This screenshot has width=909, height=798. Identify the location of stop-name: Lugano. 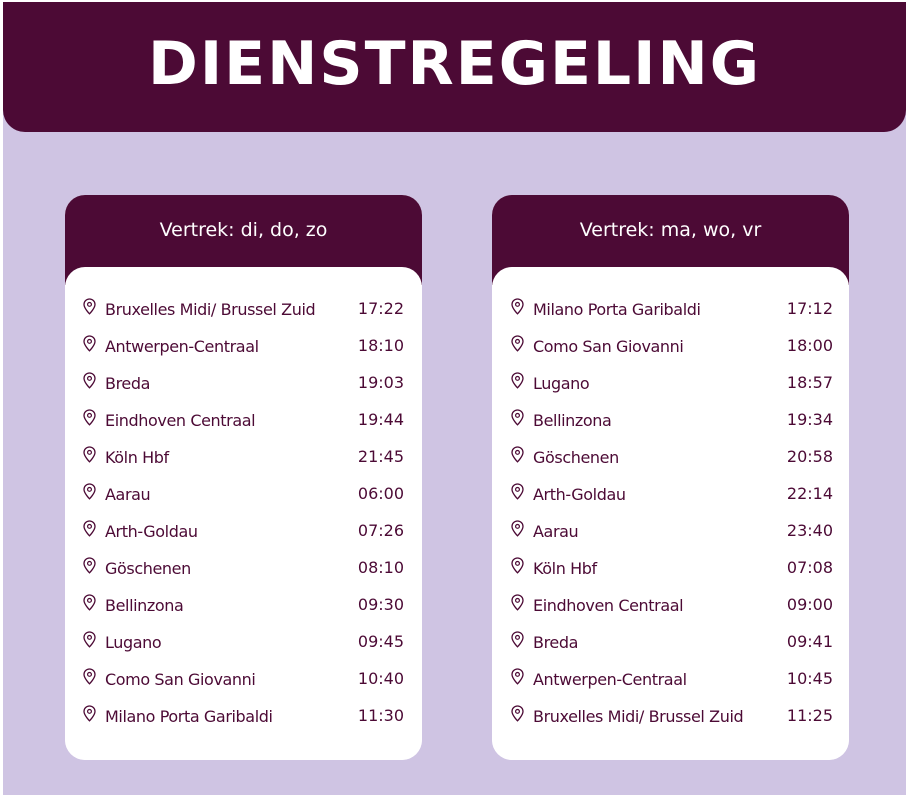
(133, 642).